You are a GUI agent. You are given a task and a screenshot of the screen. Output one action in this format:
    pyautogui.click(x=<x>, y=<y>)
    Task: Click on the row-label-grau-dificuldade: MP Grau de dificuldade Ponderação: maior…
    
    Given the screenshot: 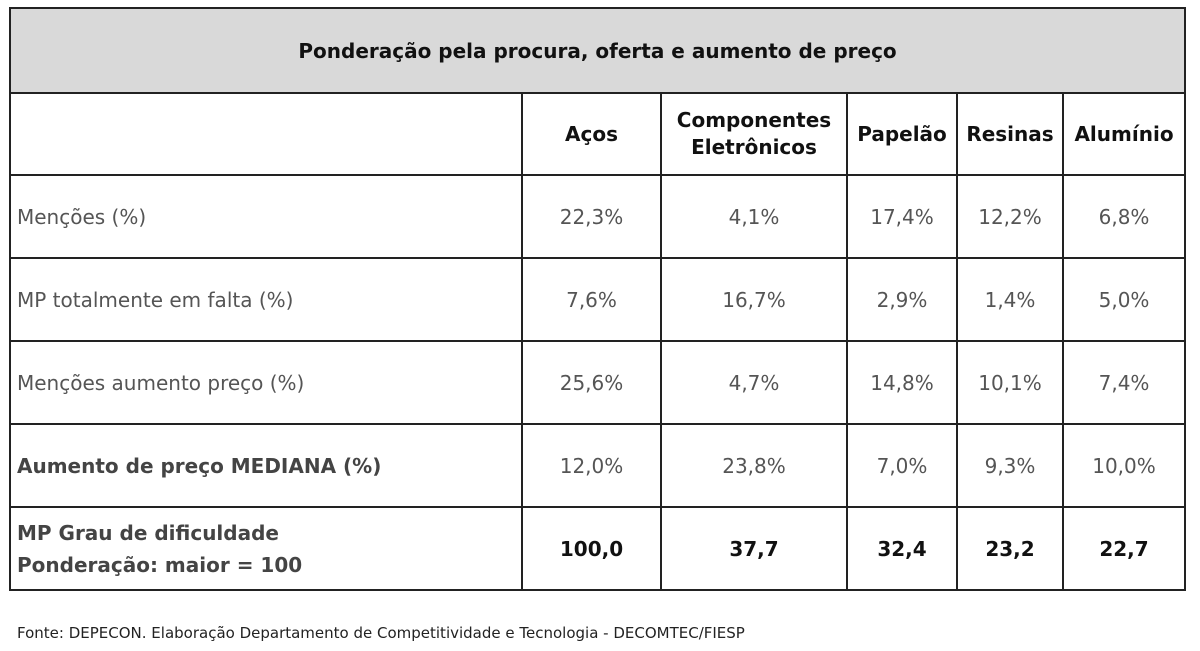 What is the action you would take?
    pyautogui.click(x=266, y=548)
    